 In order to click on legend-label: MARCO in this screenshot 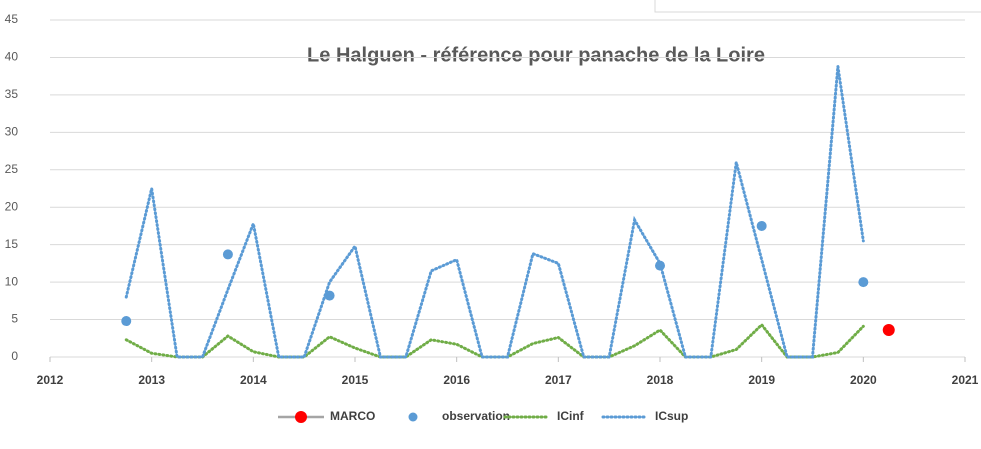, I will do `click(352, 416)`.